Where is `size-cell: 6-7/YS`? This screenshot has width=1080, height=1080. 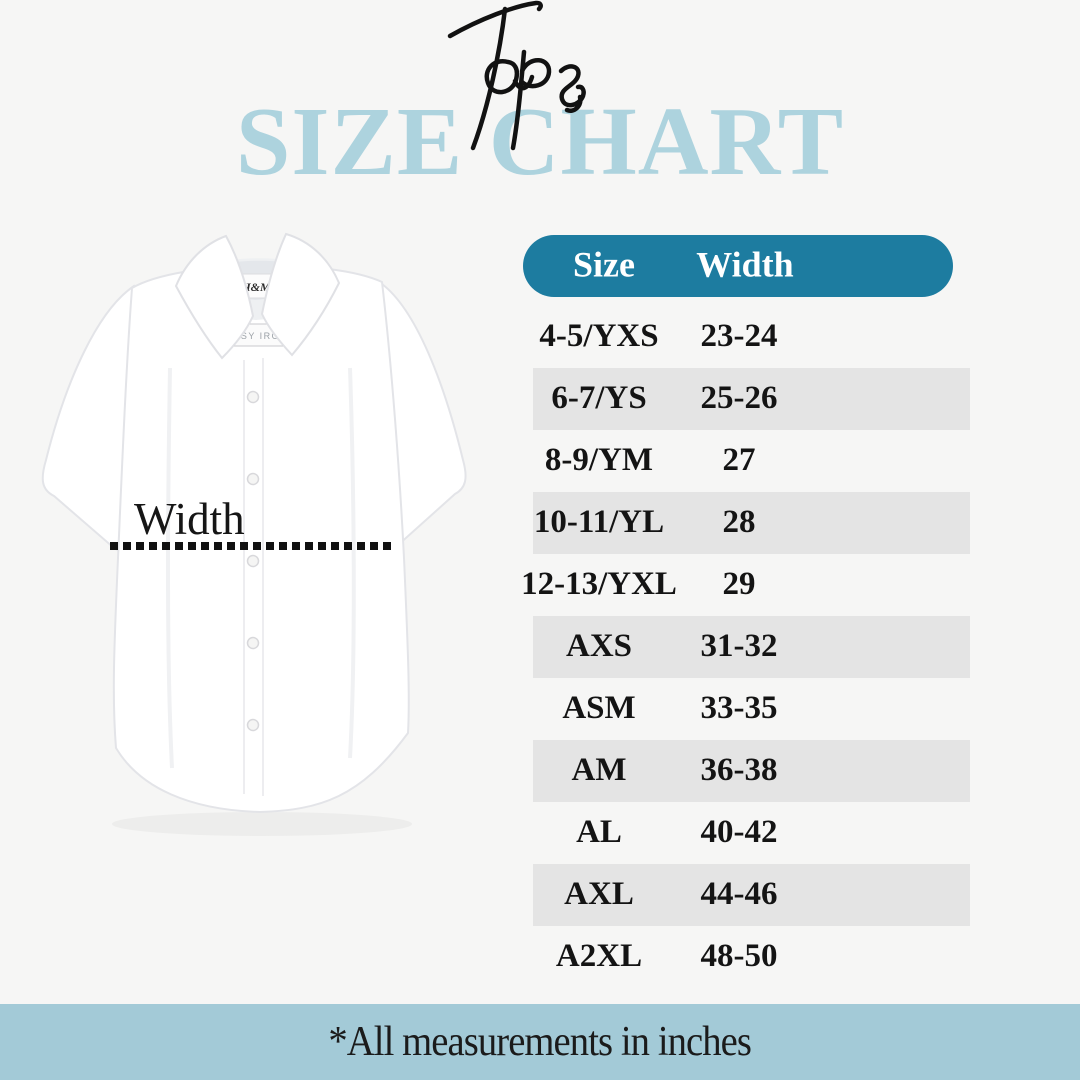
size-cell: 6-7/YS is located at coordinates (599, 397).